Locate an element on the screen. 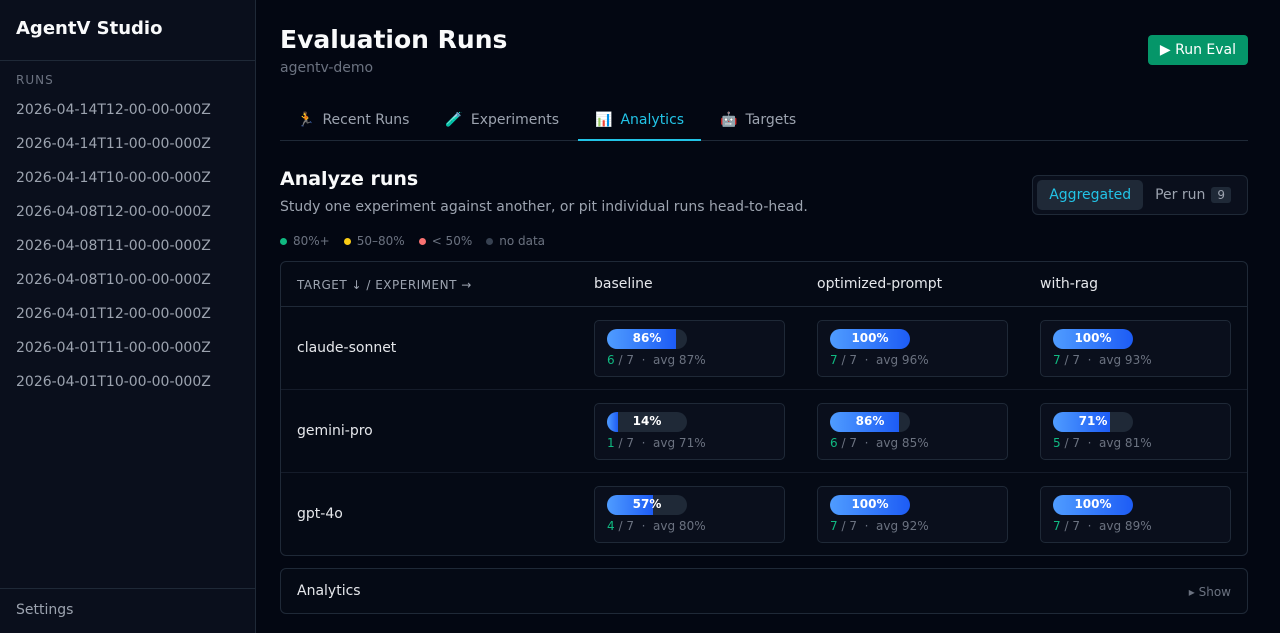 The height and width of the screenshot is (633, 1280). sidebar-run-item: 2026-04-14T10-00-00-000Z is located at coordinates (113, 178).